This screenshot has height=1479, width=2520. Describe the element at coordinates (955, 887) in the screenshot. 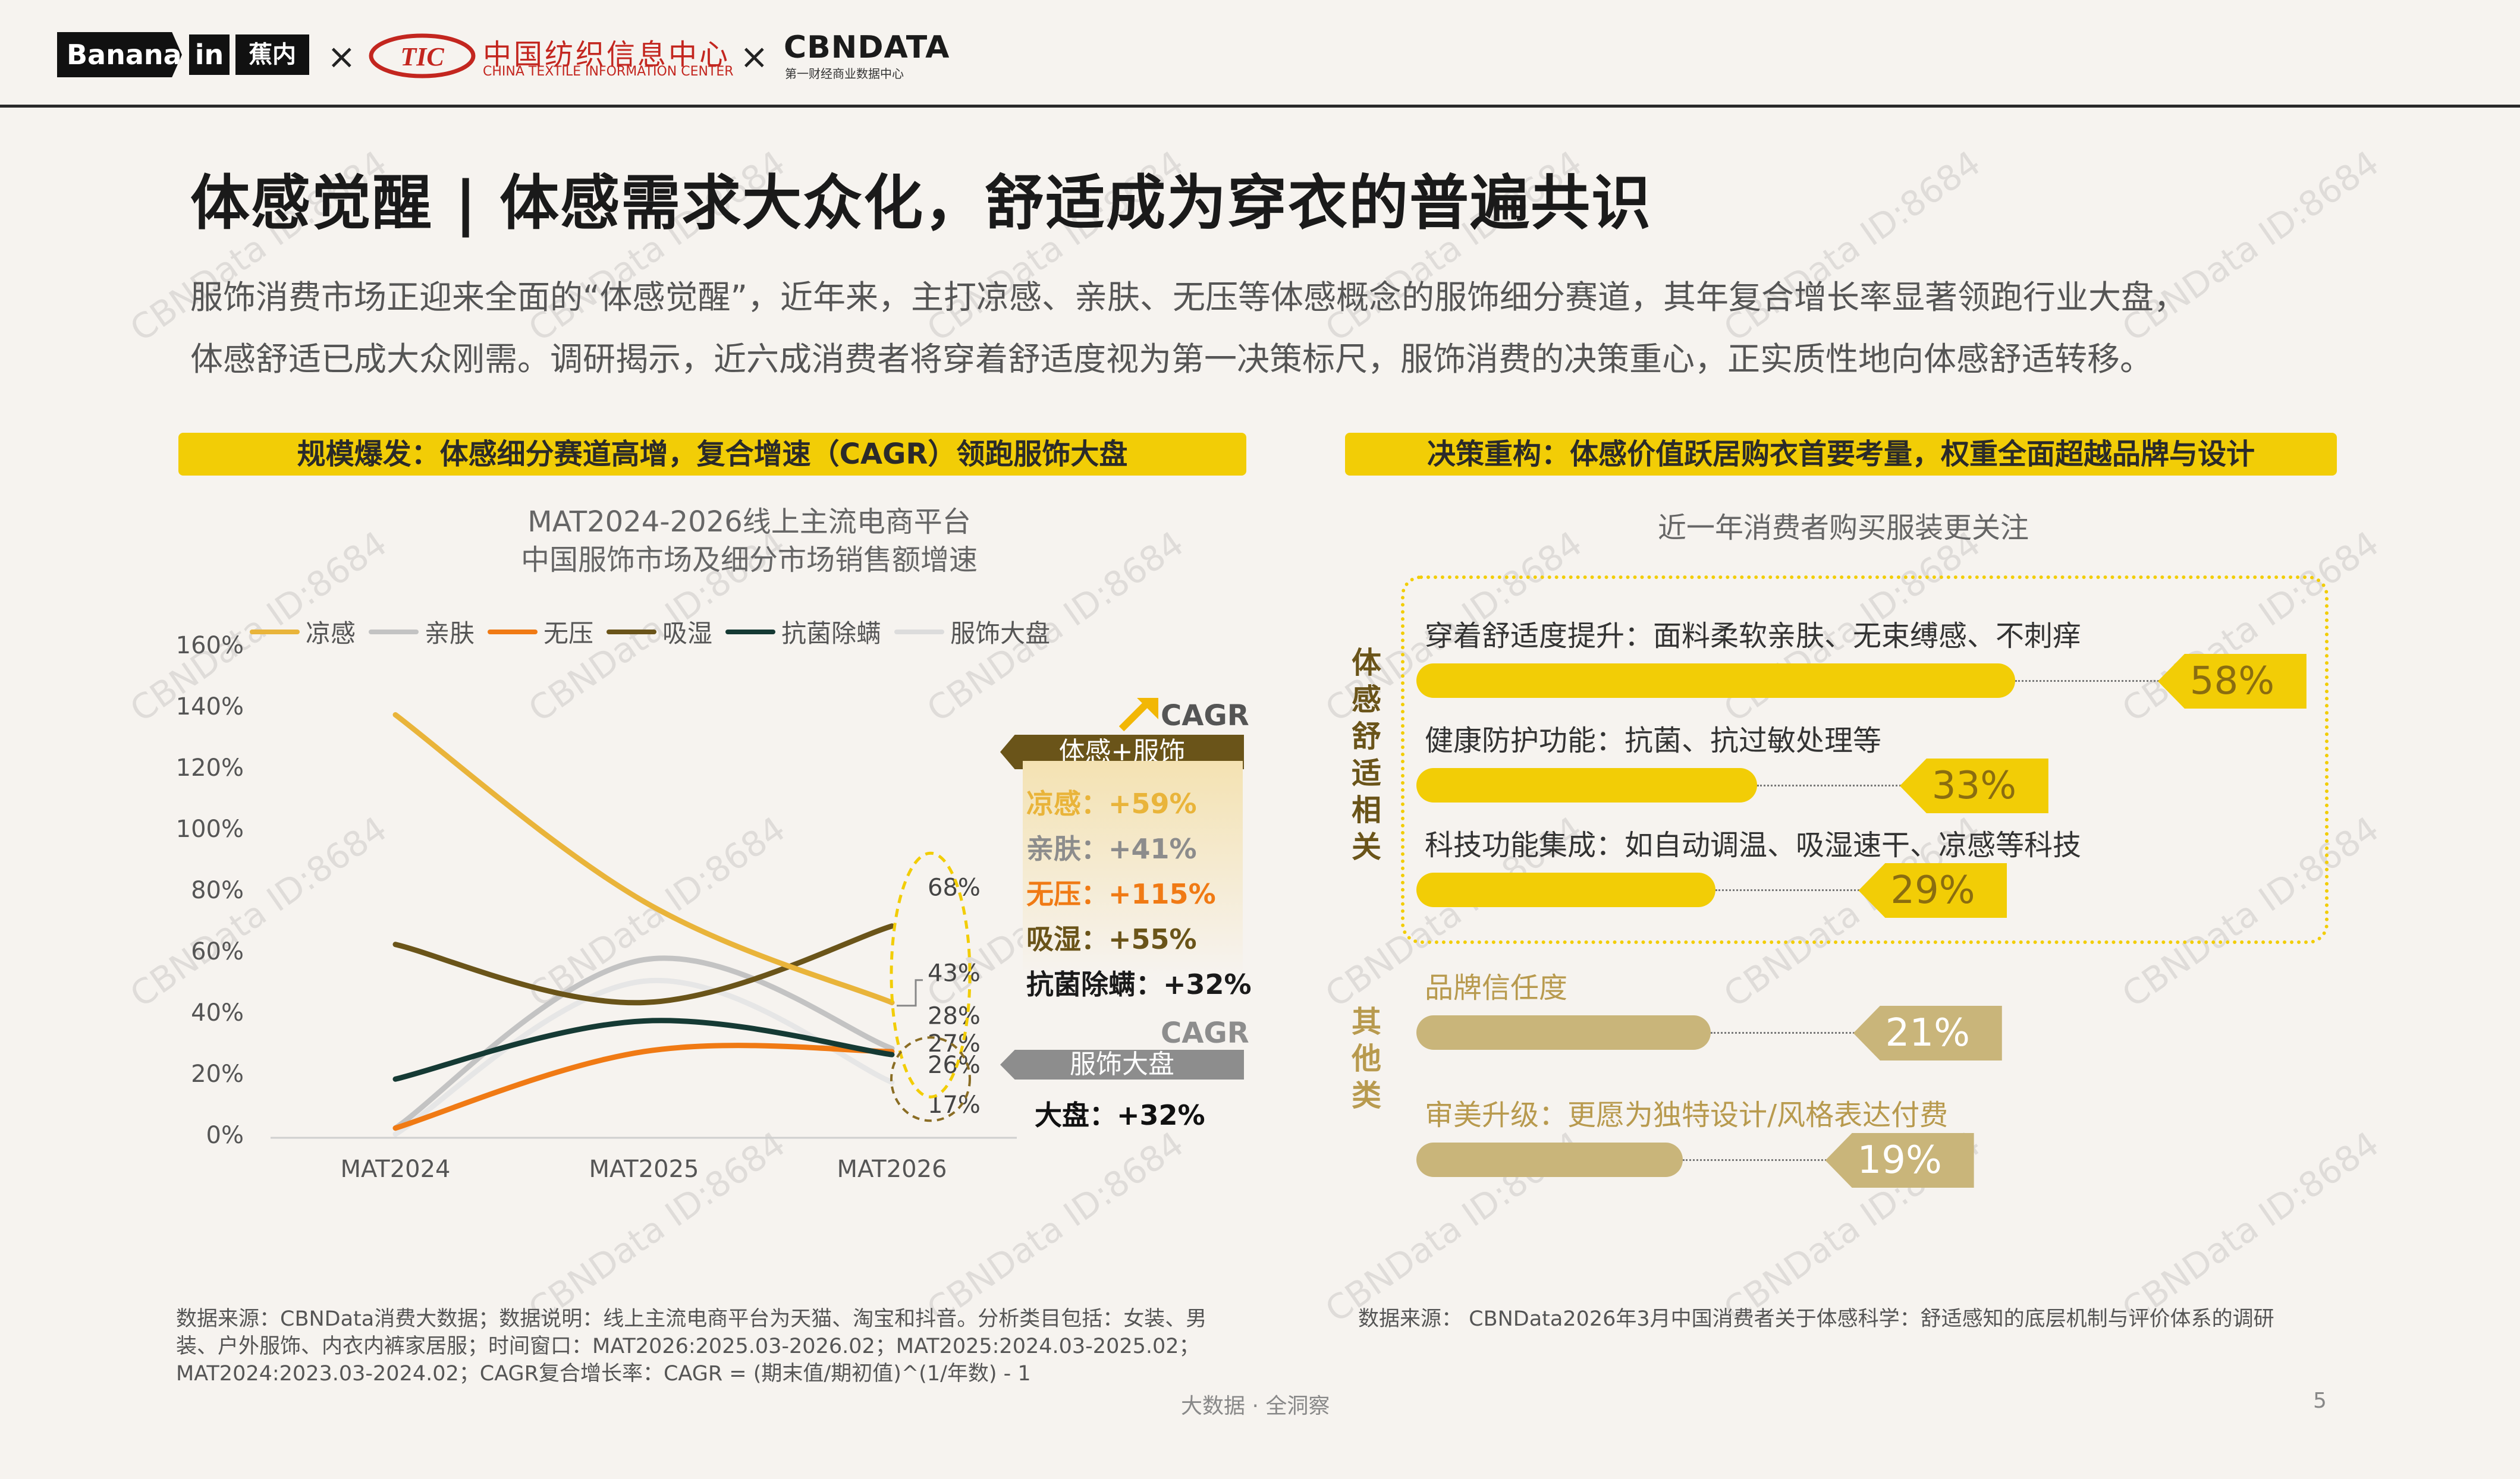

I see `end-value-label: 68%` at that location.